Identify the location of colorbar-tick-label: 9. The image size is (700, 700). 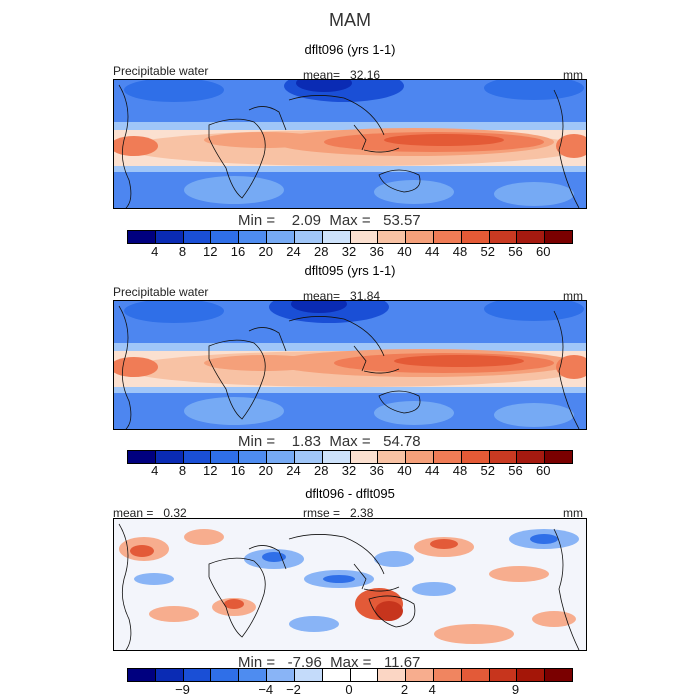
(515, 689).